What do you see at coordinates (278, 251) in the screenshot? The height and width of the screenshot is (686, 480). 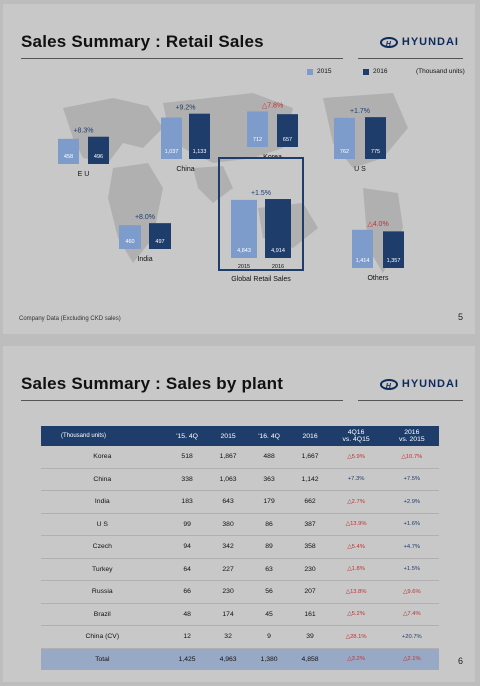 I see `bar-value-label: 4,914` at bounding box center [278, 251].